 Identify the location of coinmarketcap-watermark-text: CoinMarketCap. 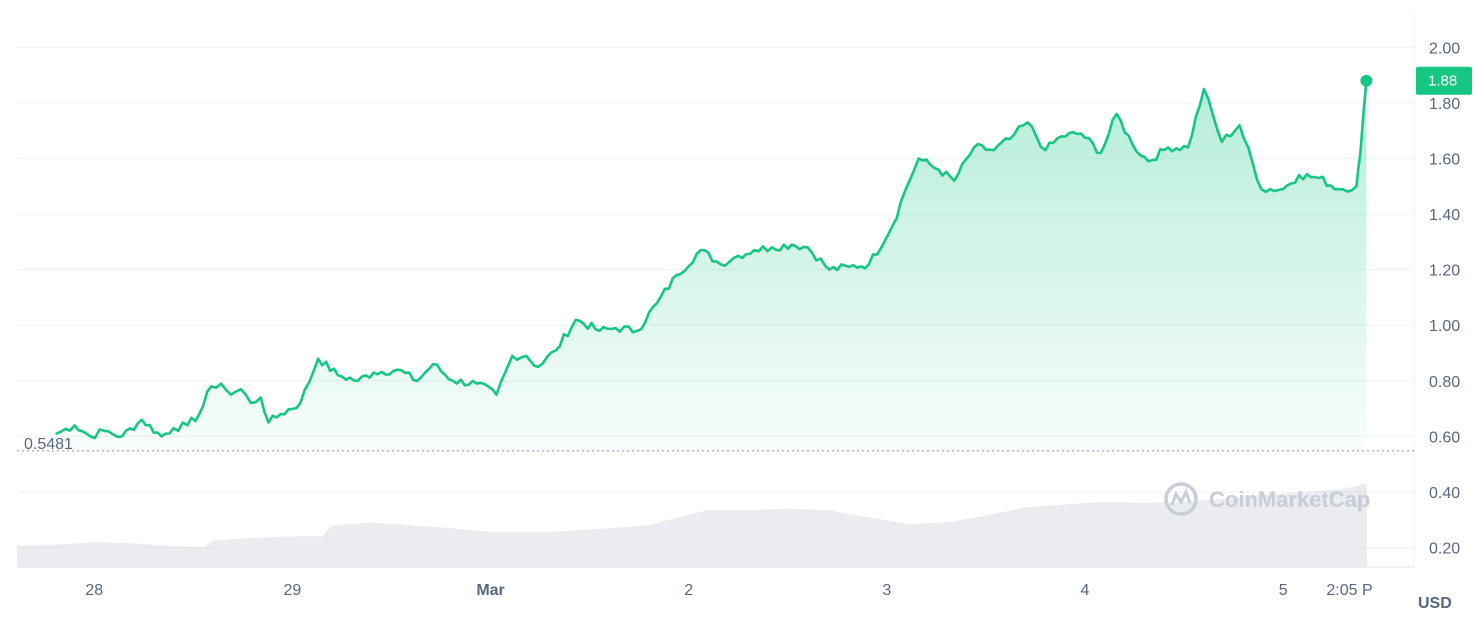
(1289, 499).